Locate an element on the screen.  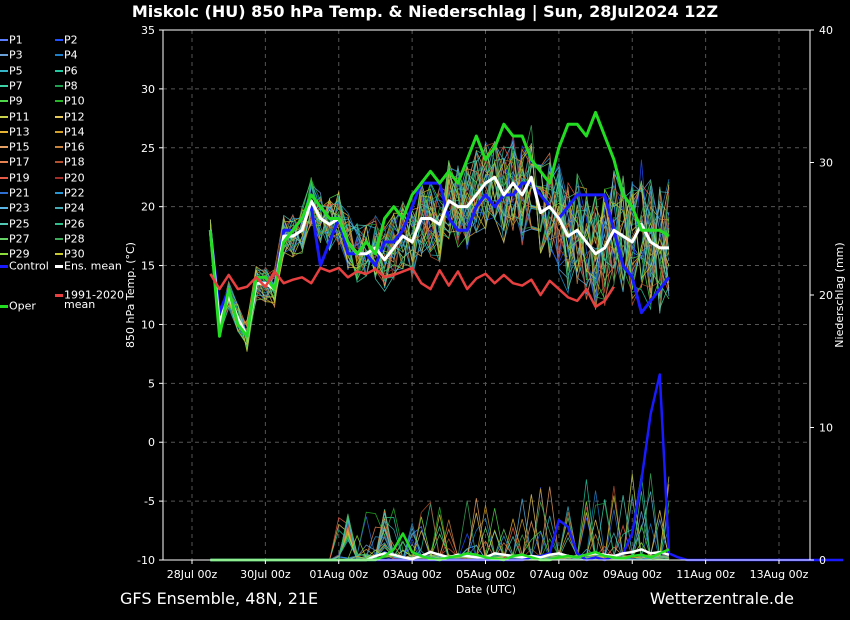
legend-item-p26-swatch is located at coordinates (59, 223).